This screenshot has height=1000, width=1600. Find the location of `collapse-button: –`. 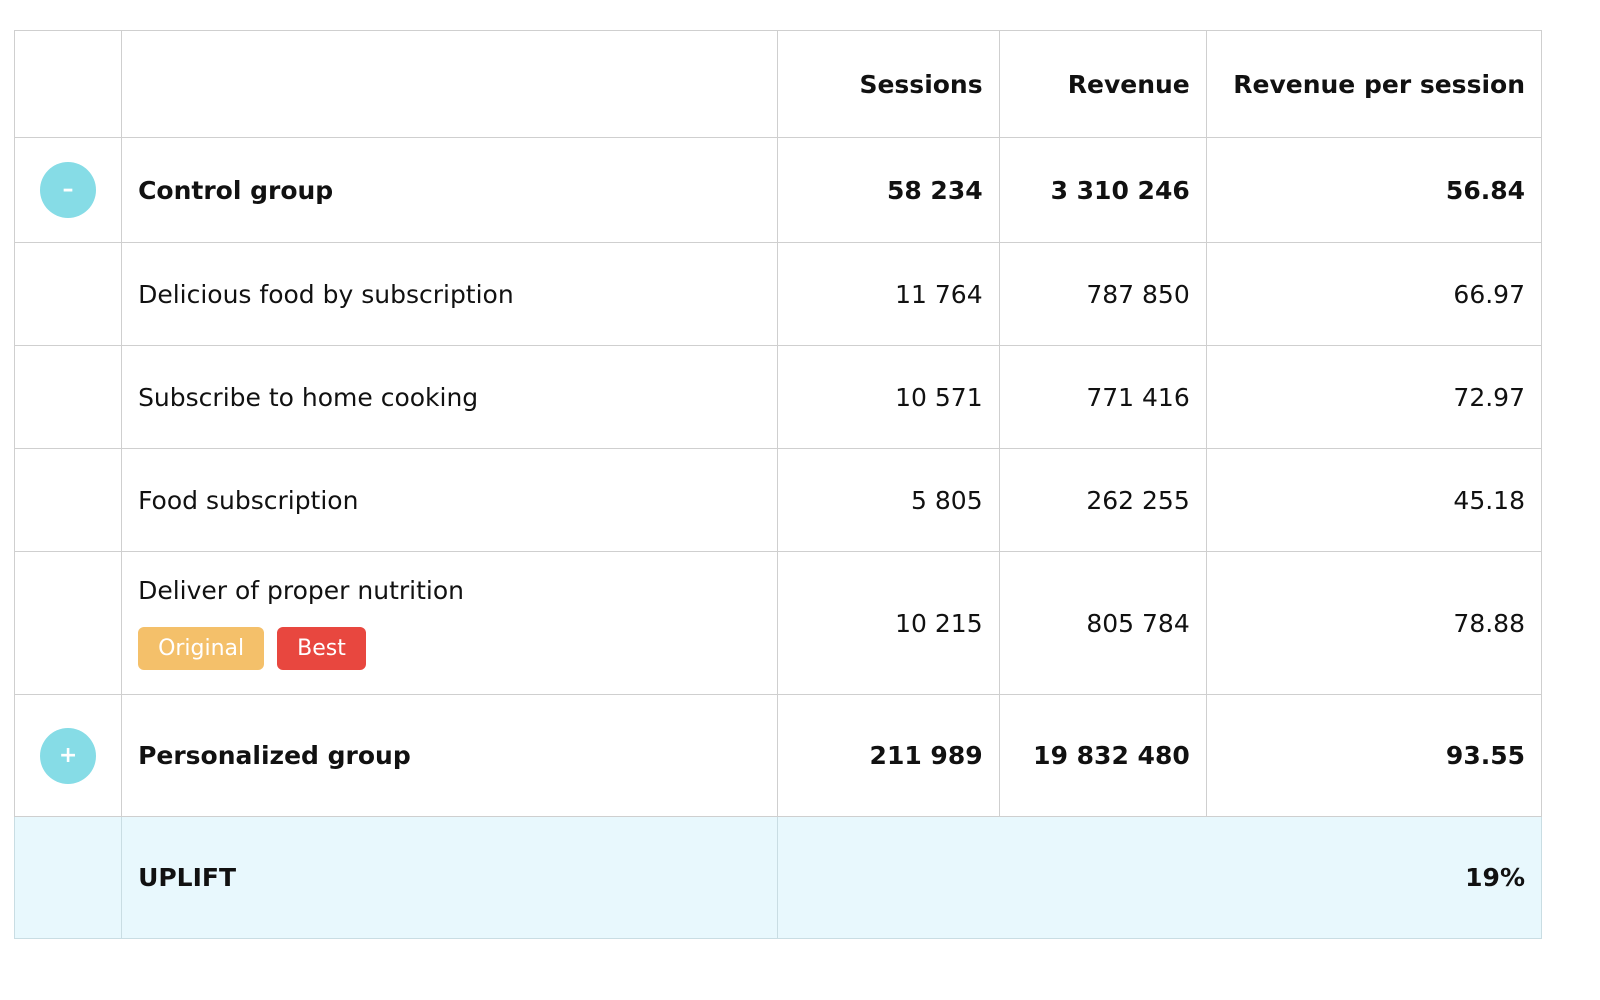

collapse-button: – is located at coordinates (68, 190).